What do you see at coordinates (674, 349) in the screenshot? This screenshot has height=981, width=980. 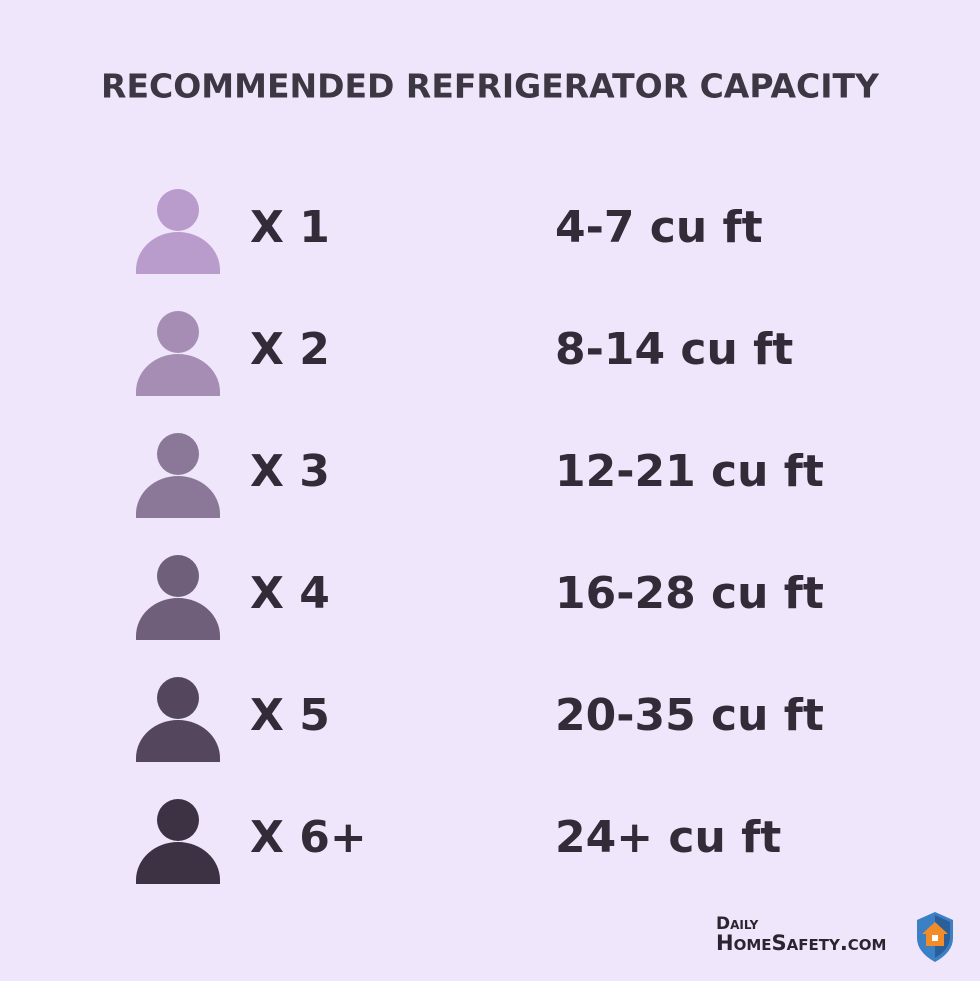 I see `capacity: 8-14 cu ft` at bounding box center [674, 349].